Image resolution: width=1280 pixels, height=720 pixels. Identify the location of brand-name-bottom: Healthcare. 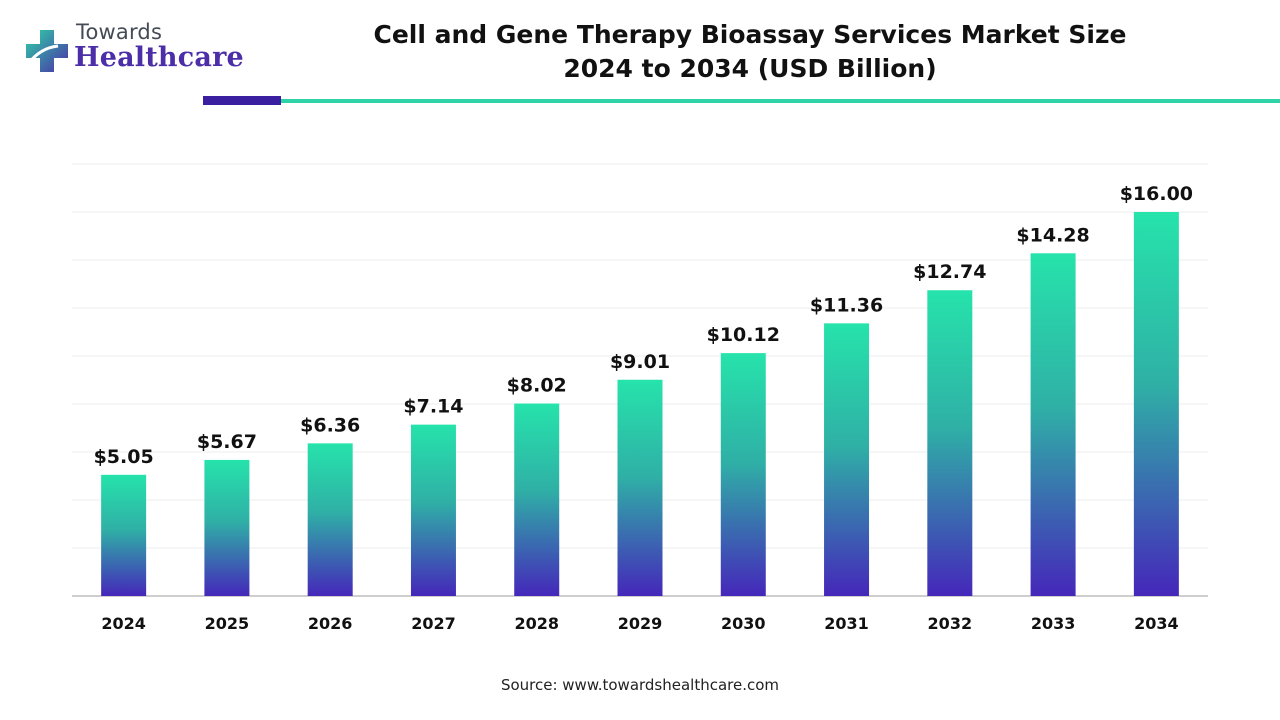
(159, 57).